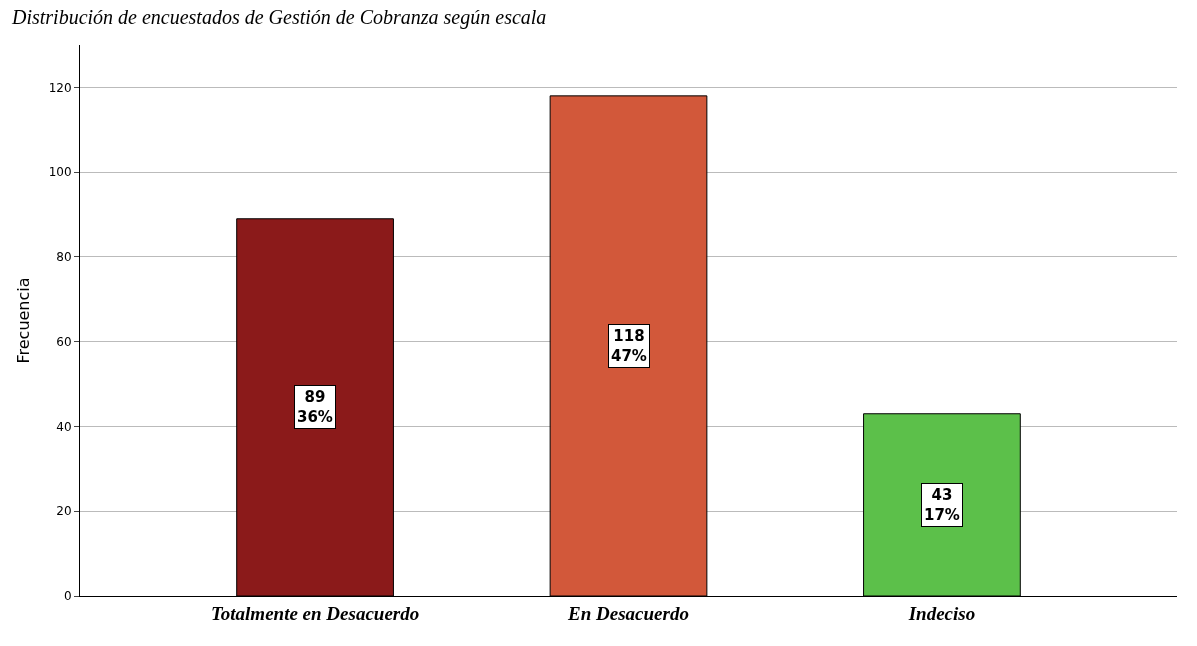  What do you see at coordinates (64, 426) in the screenshot?
I see `y-tick-label: 40` at bounding box center [64, 426].